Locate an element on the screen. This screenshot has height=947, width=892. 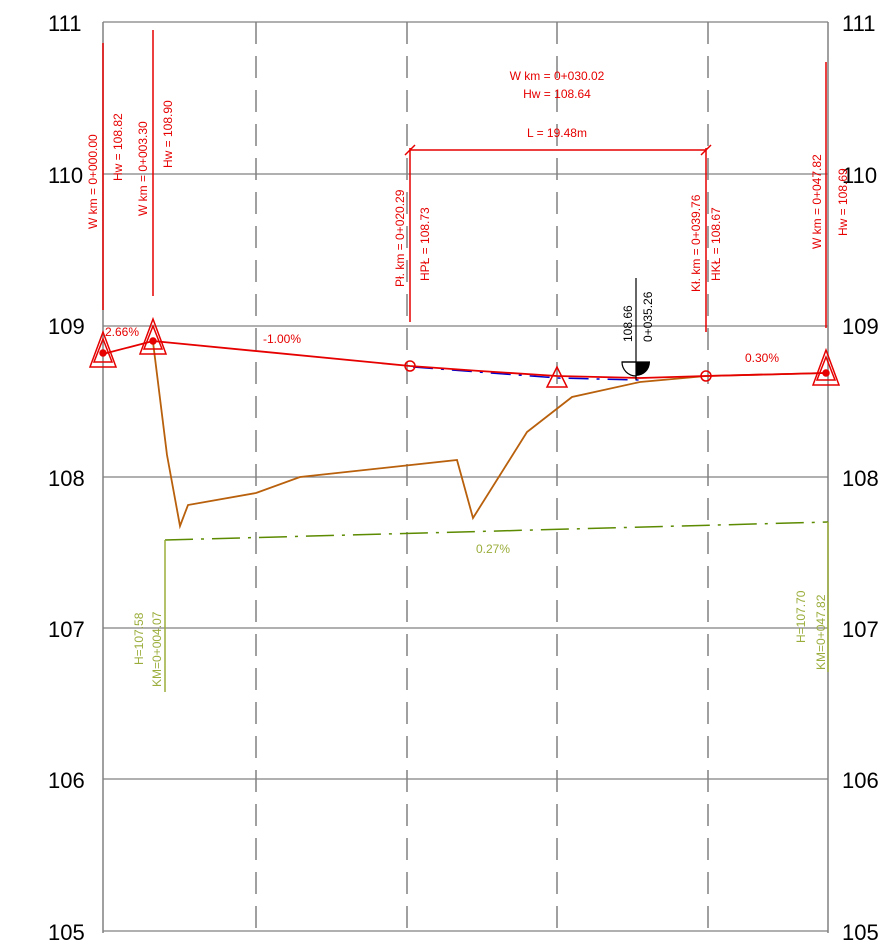
curve-start-km: Pł. km = 0+020.29 is located at coordinates (400, 238).